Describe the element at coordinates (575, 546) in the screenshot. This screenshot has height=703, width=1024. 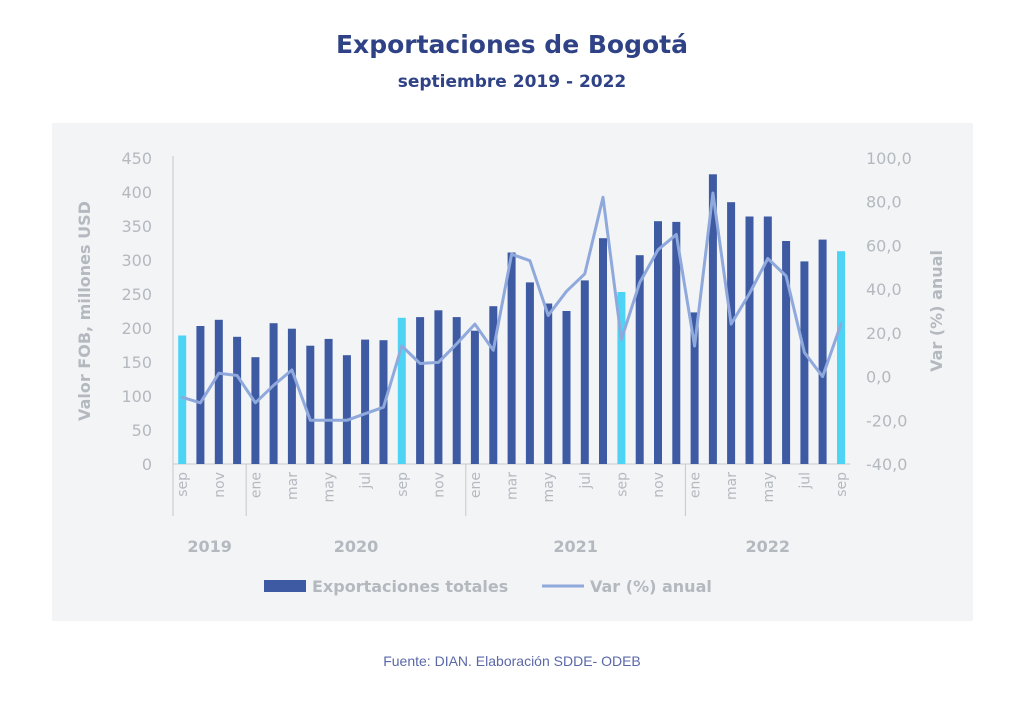
I see `year-label-2021: 2021` at that location.